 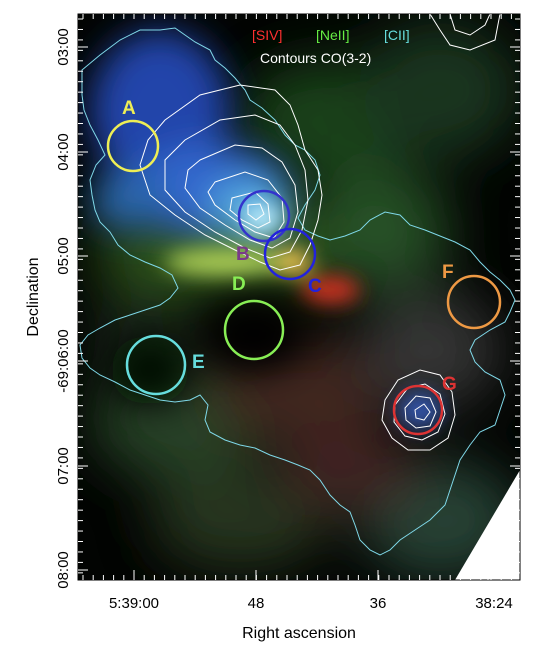 I want to click on region-label-d: D, so click(x=239, y=284).